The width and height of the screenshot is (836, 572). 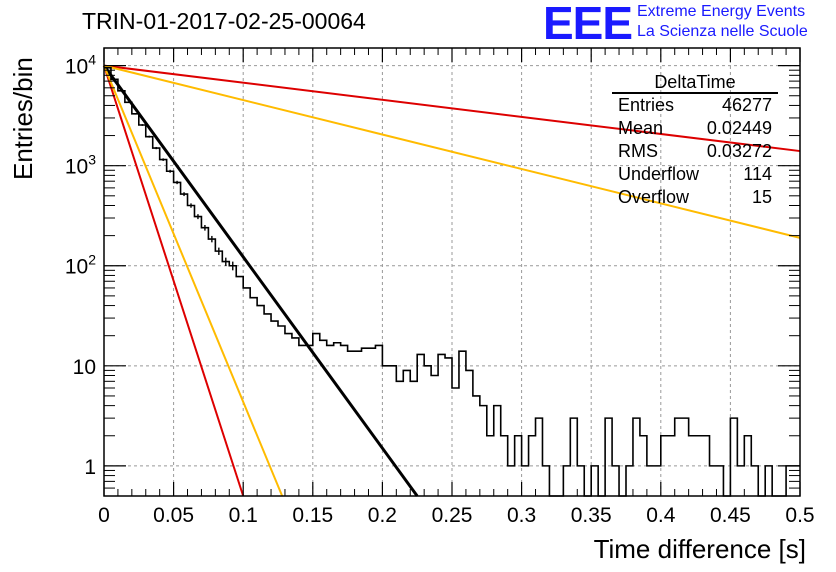 I want to click on stats-value: 46277, so click(x=746, y=105).